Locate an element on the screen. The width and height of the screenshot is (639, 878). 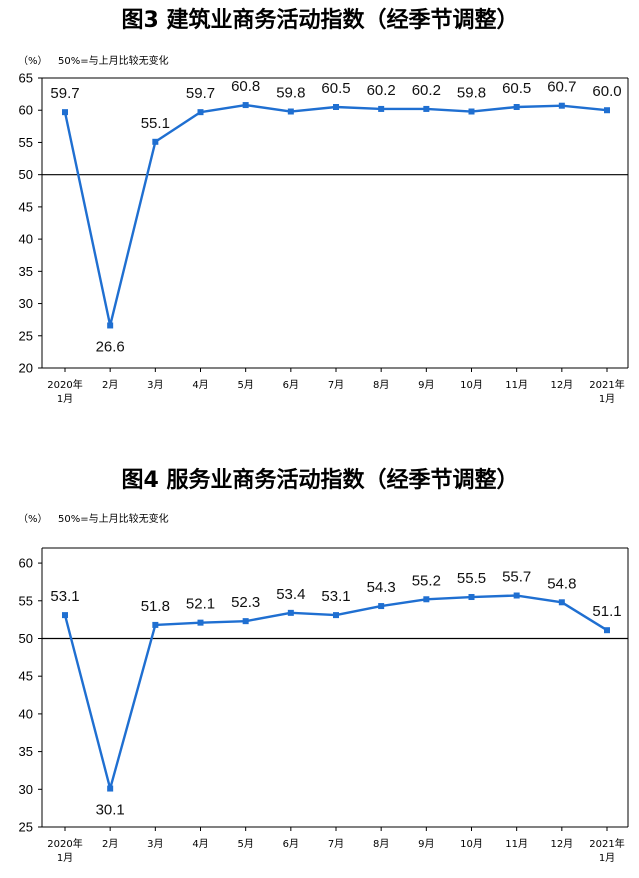
data-label: 55.5 is located at coordinates (471, 578).